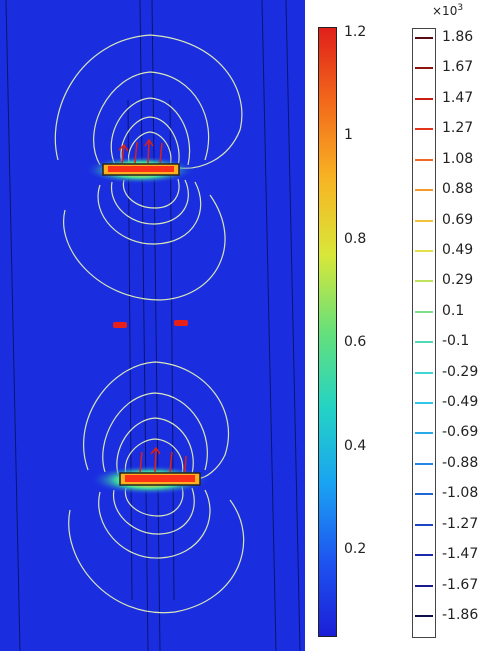 This screenshot has width=484, height=655. What do you see at coordinates (355, 548) in the screenshot?
I see `colorbar-label: 0.2` at bounding box center [355, 548].